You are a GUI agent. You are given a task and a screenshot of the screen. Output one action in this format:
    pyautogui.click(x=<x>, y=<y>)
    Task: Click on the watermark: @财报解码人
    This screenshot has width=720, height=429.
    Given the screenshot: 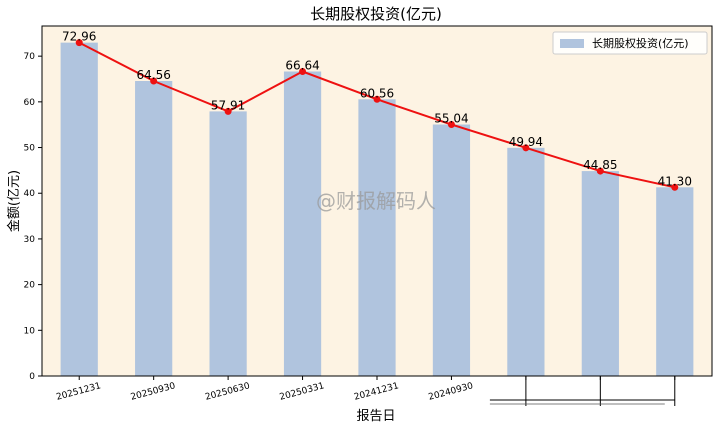 What is the action you would take?
    pyautogui.click(x=376, y=201)
    